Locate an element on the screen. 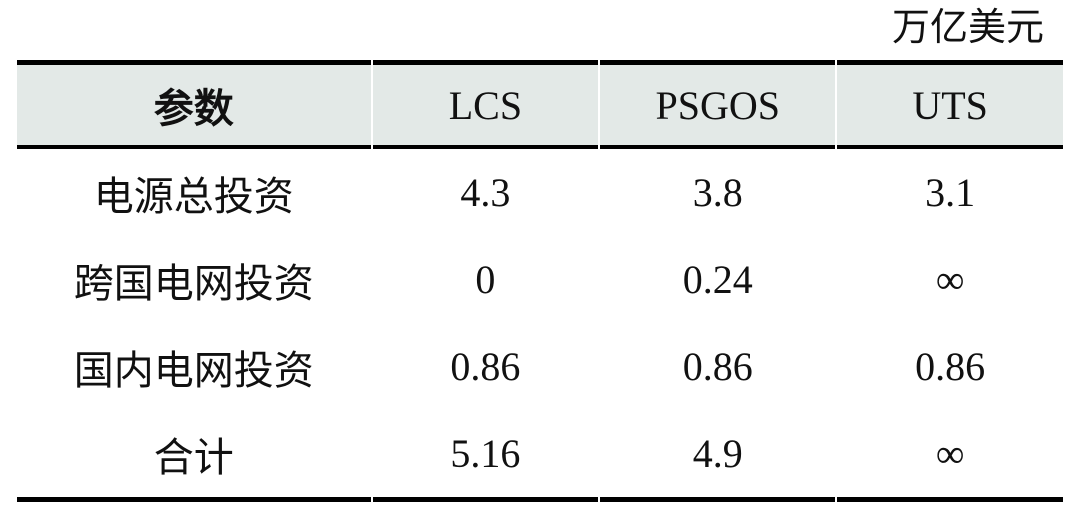 The height and width of the screenshot is (509, 1080). cell-value: 0 is located at coordinates (485, 279).